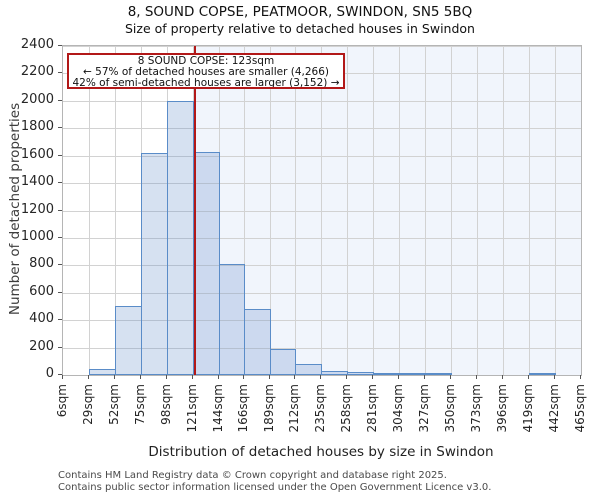  What do you see at coordinates (191, 408) in the screenshot?
I see `x-tick-label: 121sqm` at bounding box center [191, 408].